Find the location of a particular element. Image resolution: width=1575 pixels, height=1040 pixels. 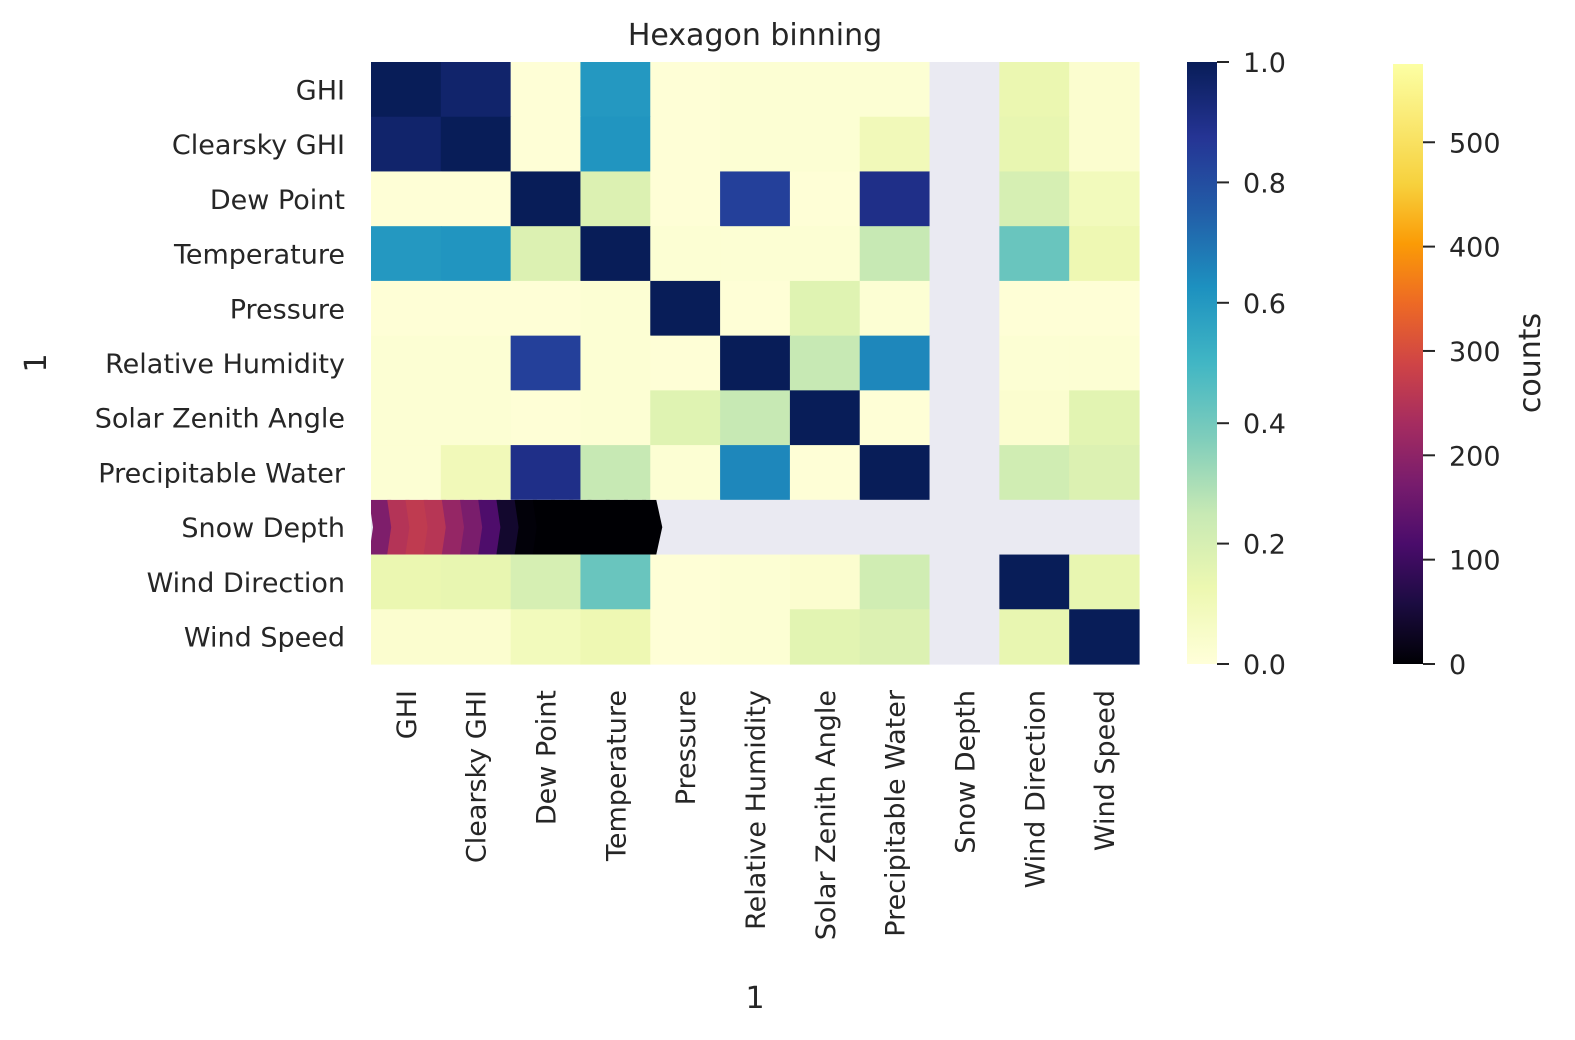

y-tick-label: Solar Zenith Angle is located at coordinates (220, 419).